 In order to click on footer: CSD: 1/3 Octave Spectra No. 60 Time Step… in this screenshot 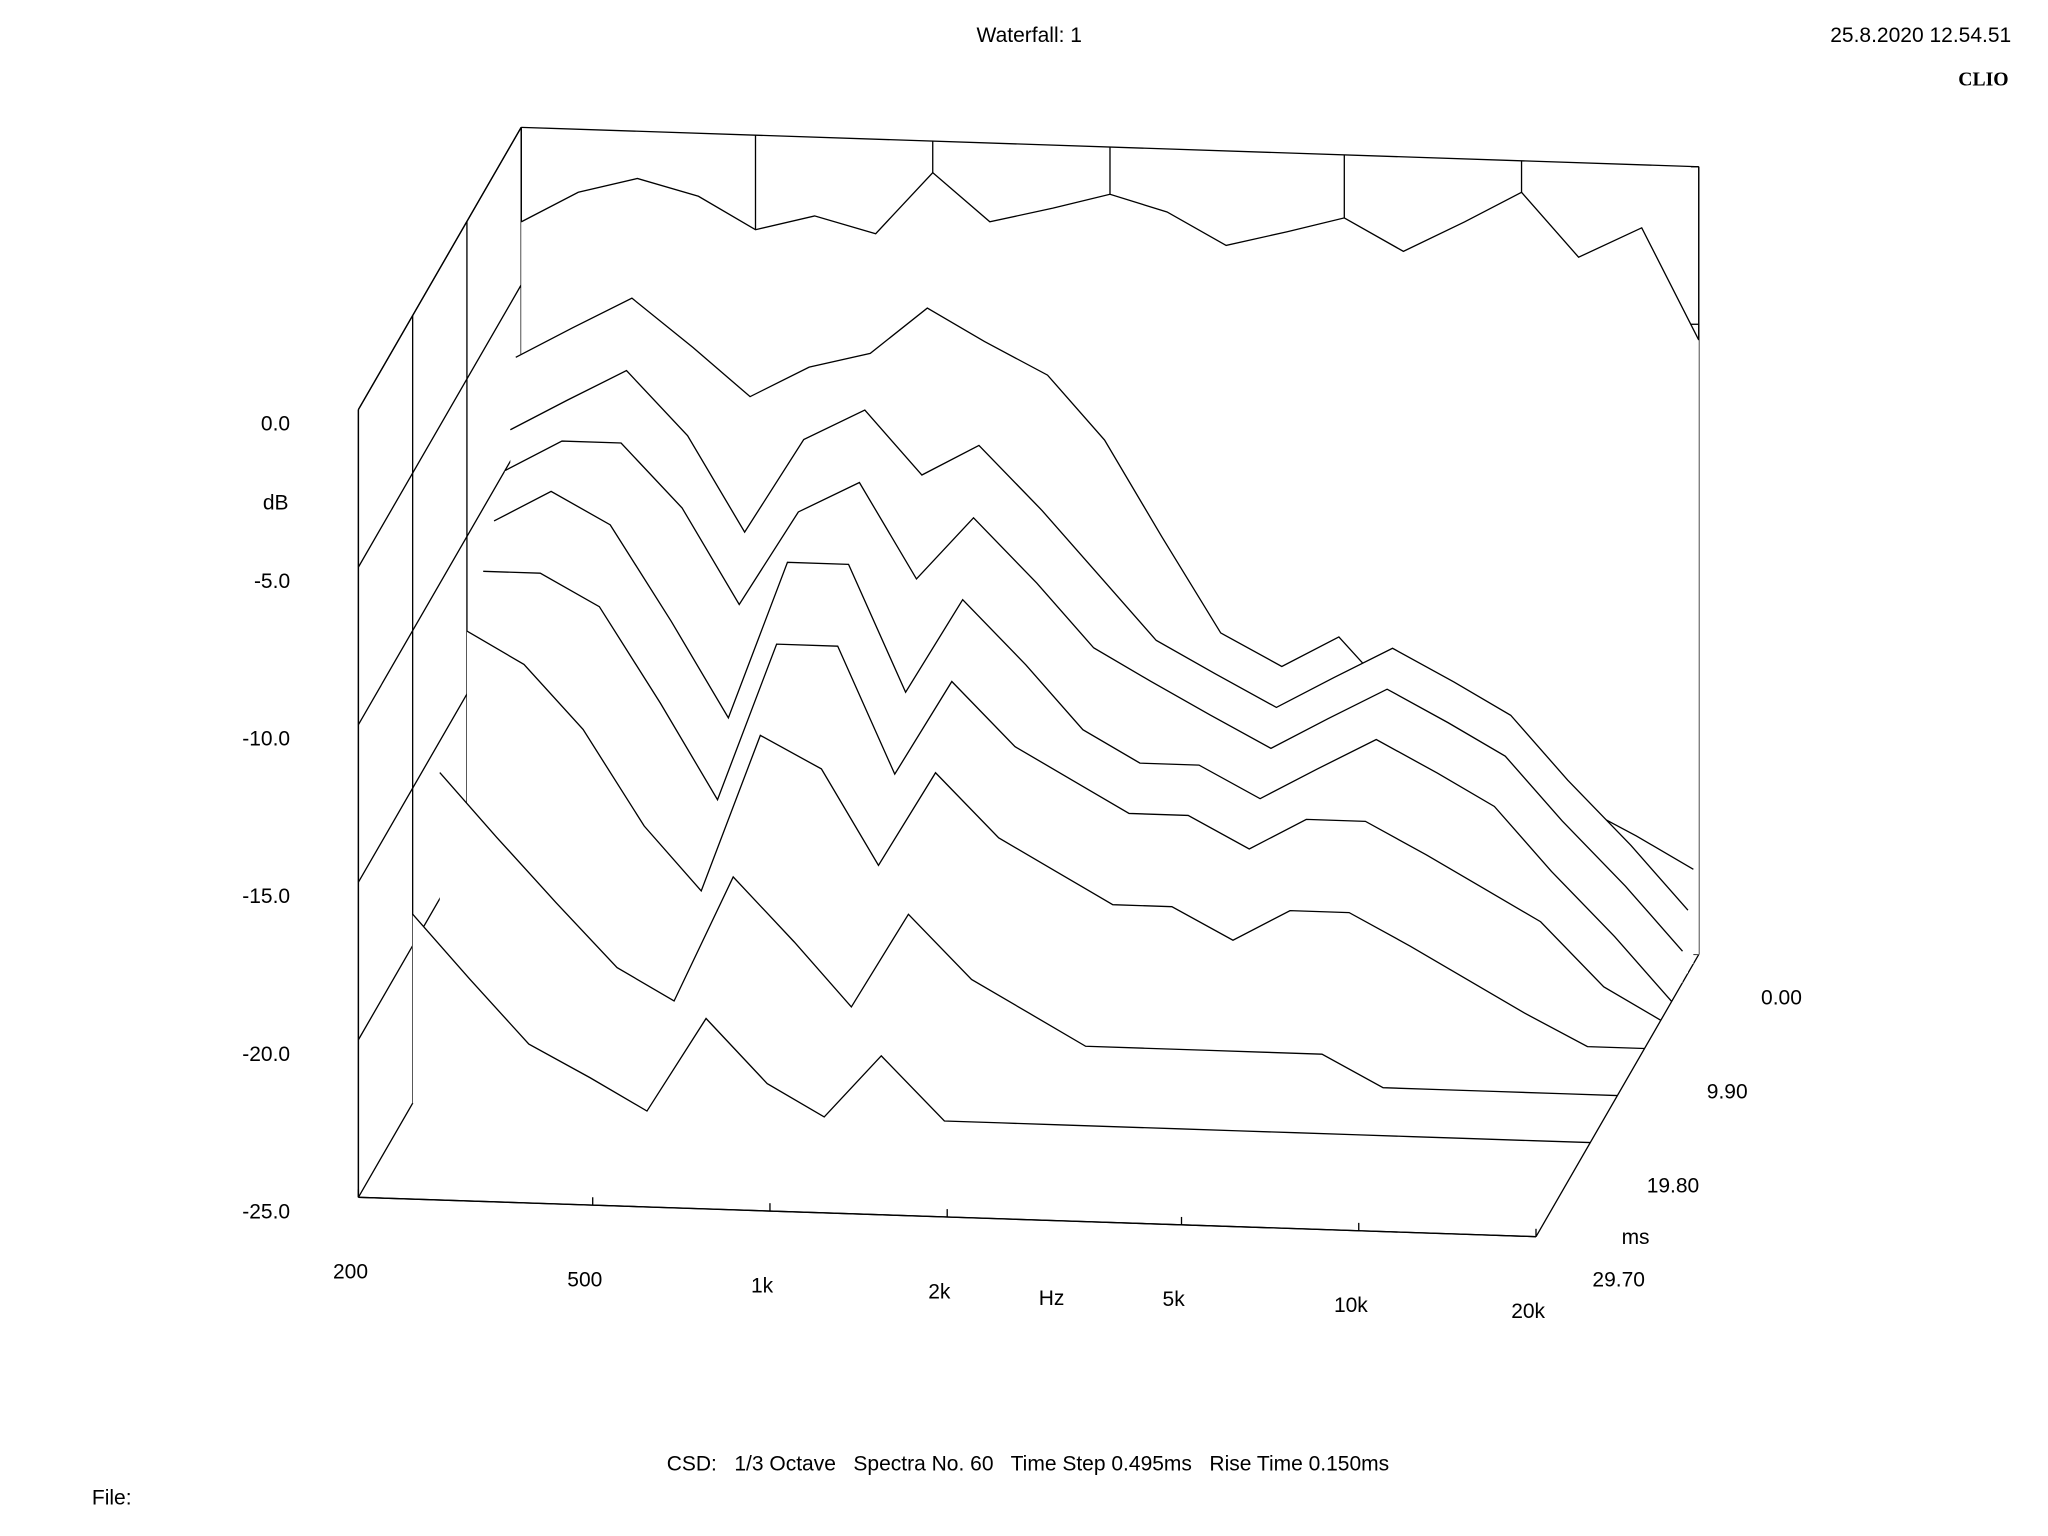, I will do `click(1028, 1463)`.